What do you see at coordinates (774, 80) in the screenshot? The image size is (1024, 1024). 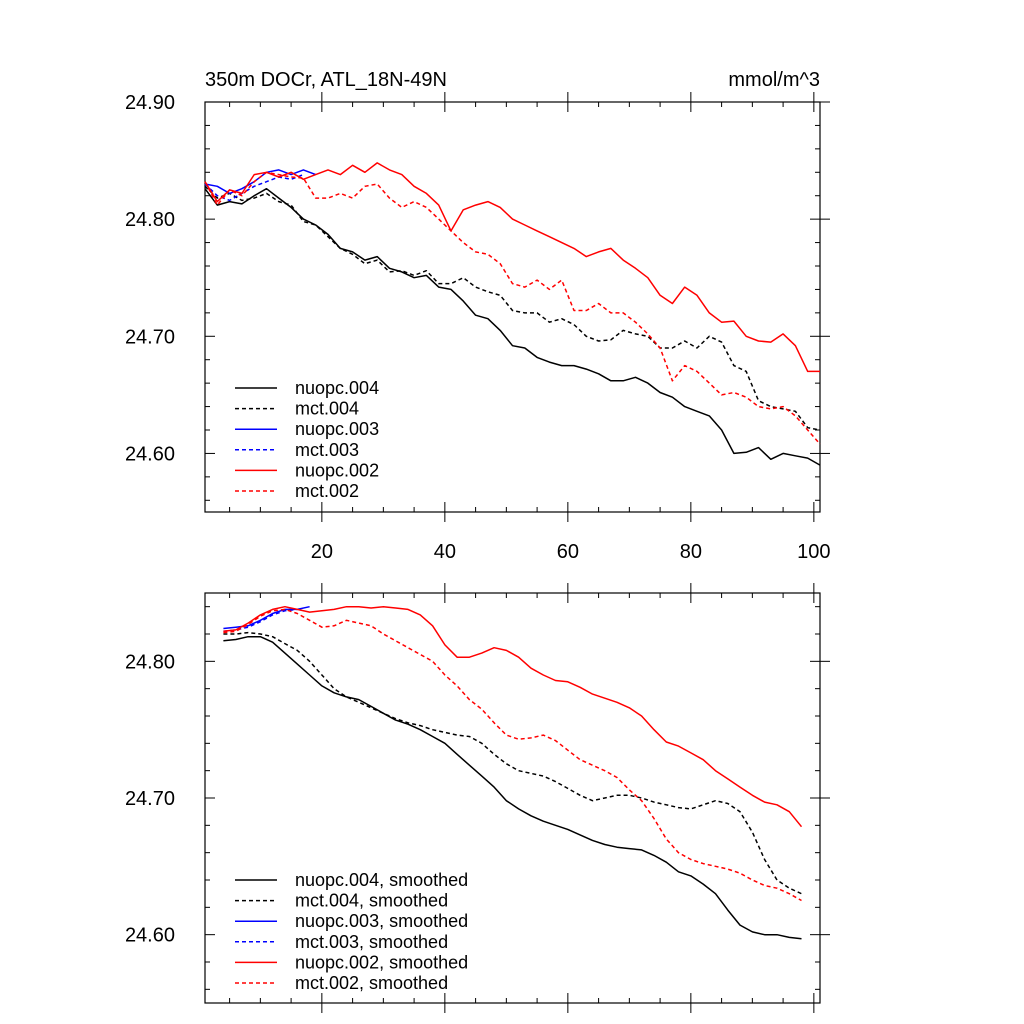 I see `chart-units: mmol/m^3` at bounding box center [774, 80].